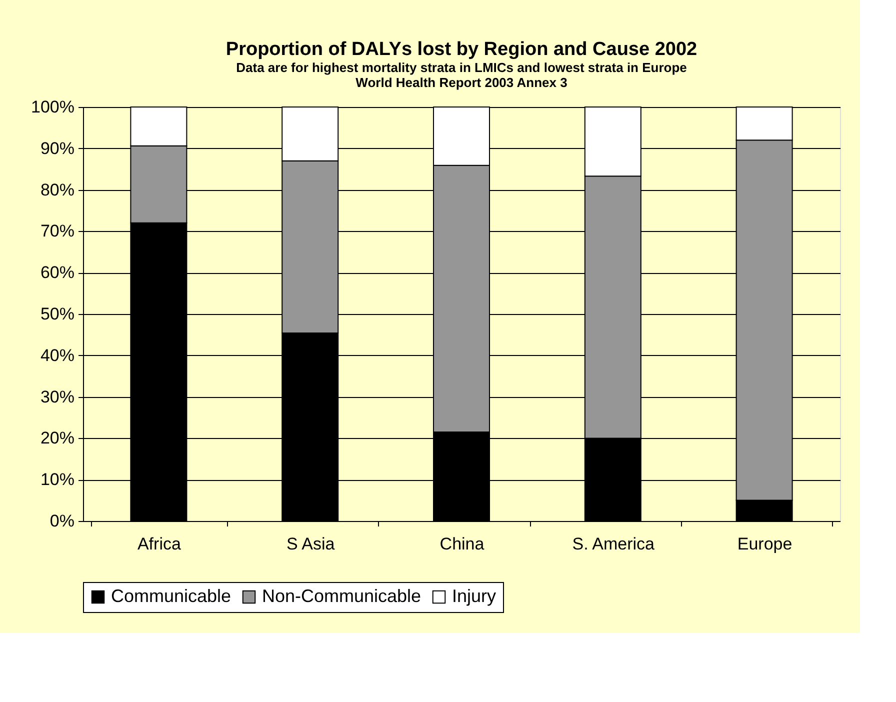 Image resolution: width=896 pixels, height=702 pixels. I want to click on legend-label: Injury, so click(474, 596).